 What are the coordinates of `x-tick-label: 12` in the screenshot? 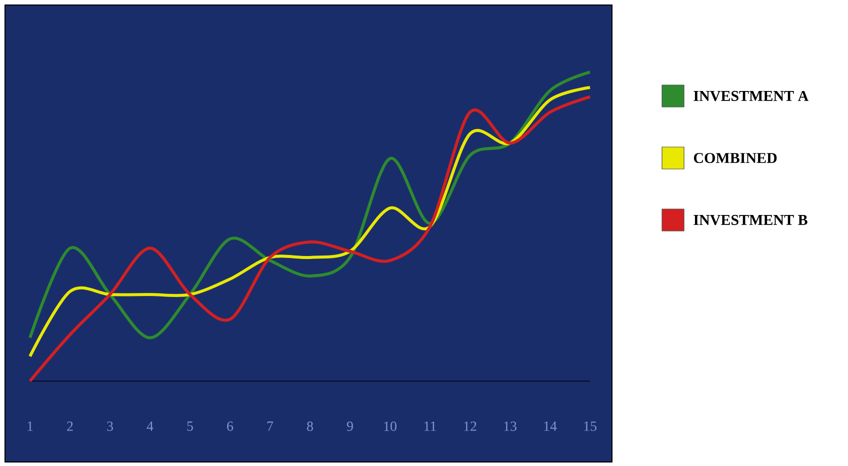 It's located at (470, 426).